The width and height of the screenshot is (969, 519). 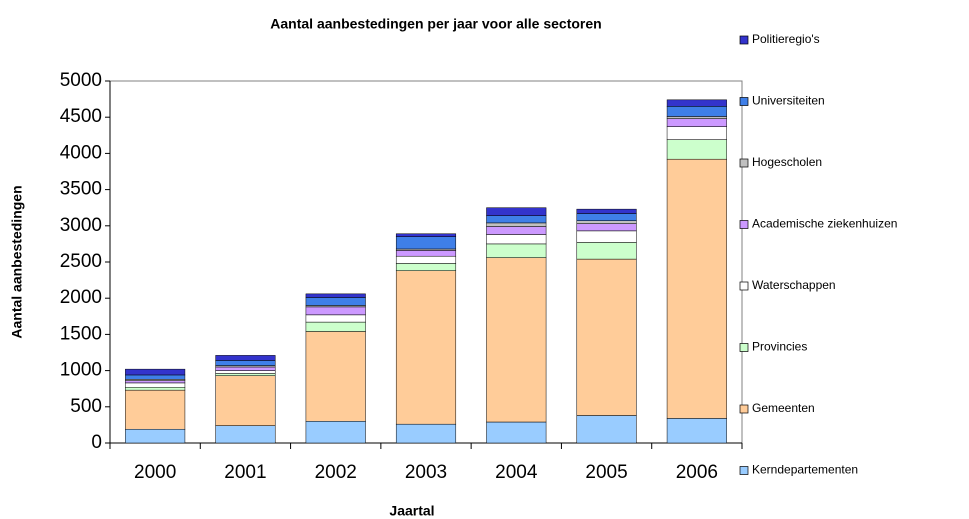 What do you see at coordinates (86, 406) in the screenshot?
I see `y-tick-label: 500` at bounding box center [86, 406].